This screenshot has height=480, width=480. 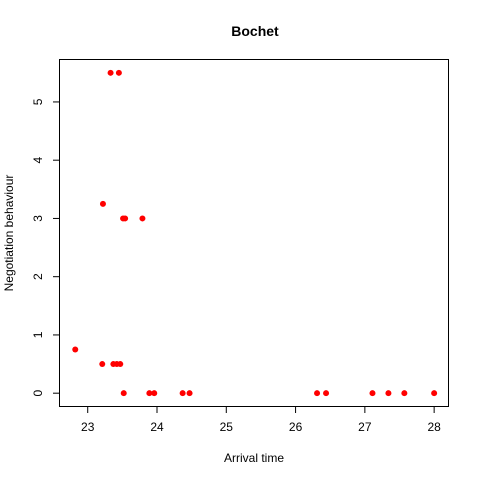 I want to click on y-tick-label: 2, so click(x=38, y=276).